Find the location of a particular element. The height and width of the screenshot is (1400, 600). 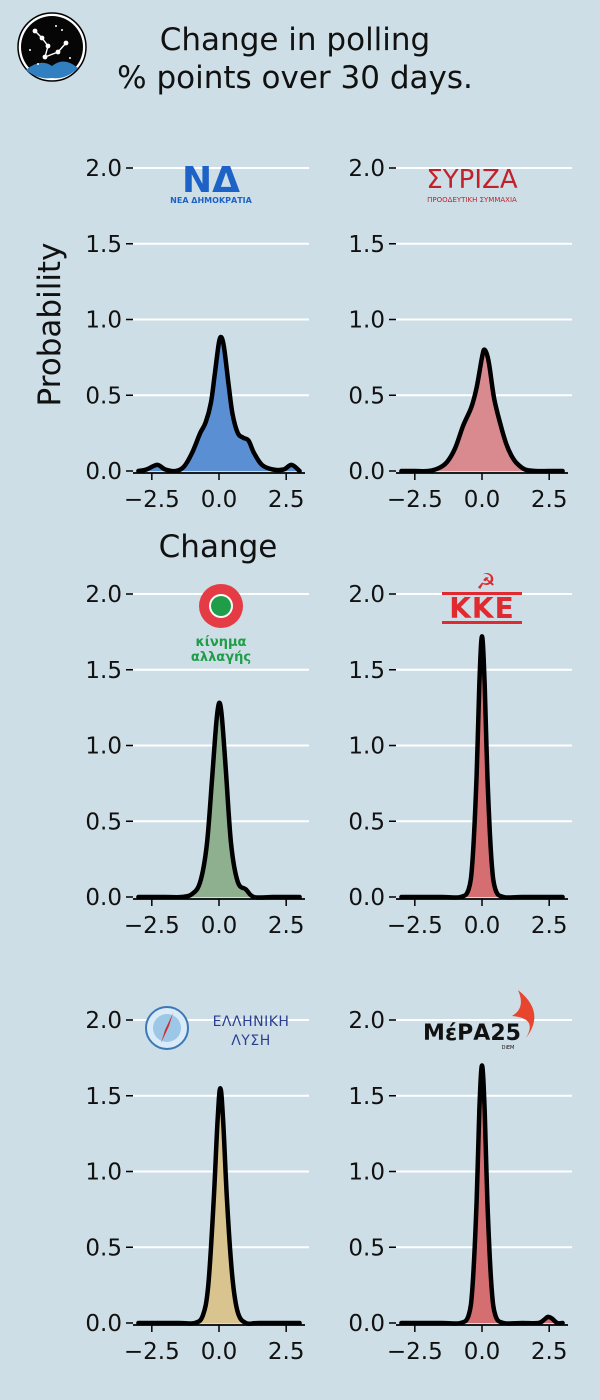

x-axis-label: Change is located at coordinates (218, 547).